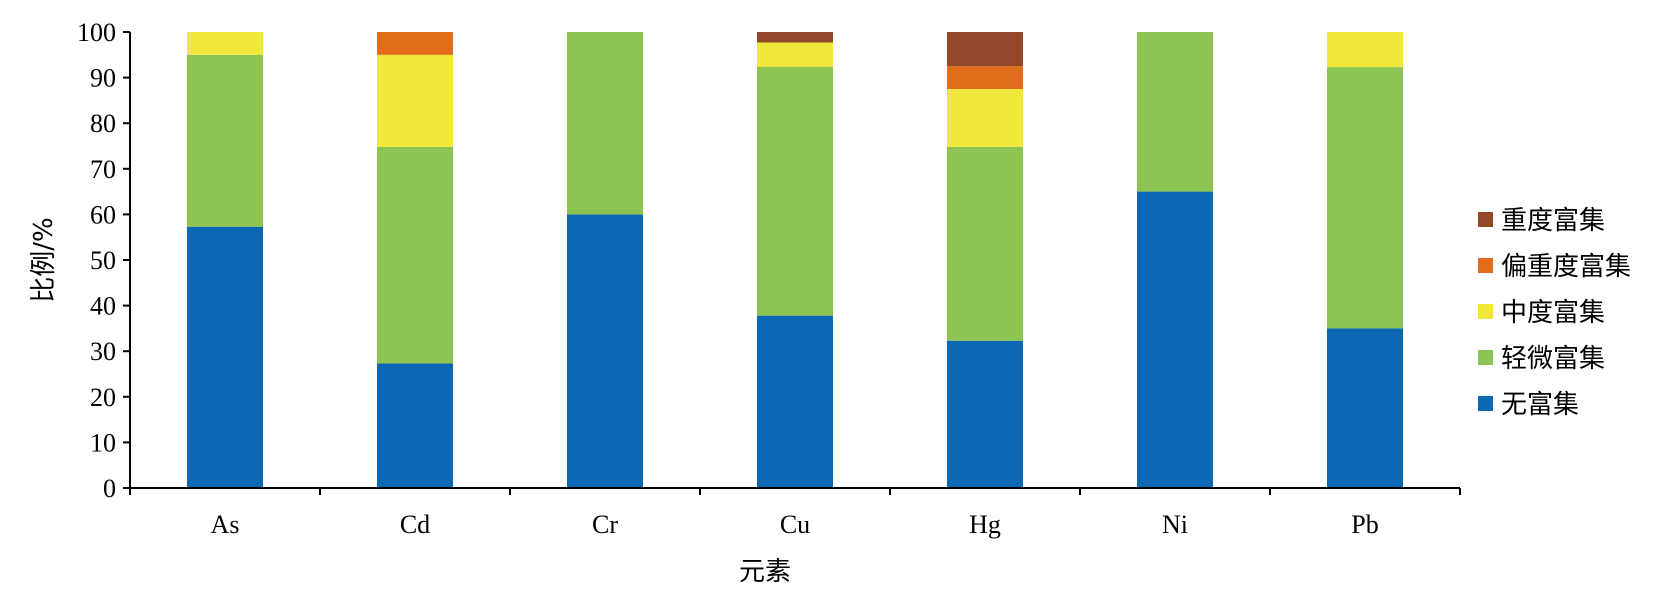 The width and height of the screenshot is (1654, 593). Describe the element at coordinates (1566, 267) in the screenshot. I see `legend-label: 偏重度富集` at that location.